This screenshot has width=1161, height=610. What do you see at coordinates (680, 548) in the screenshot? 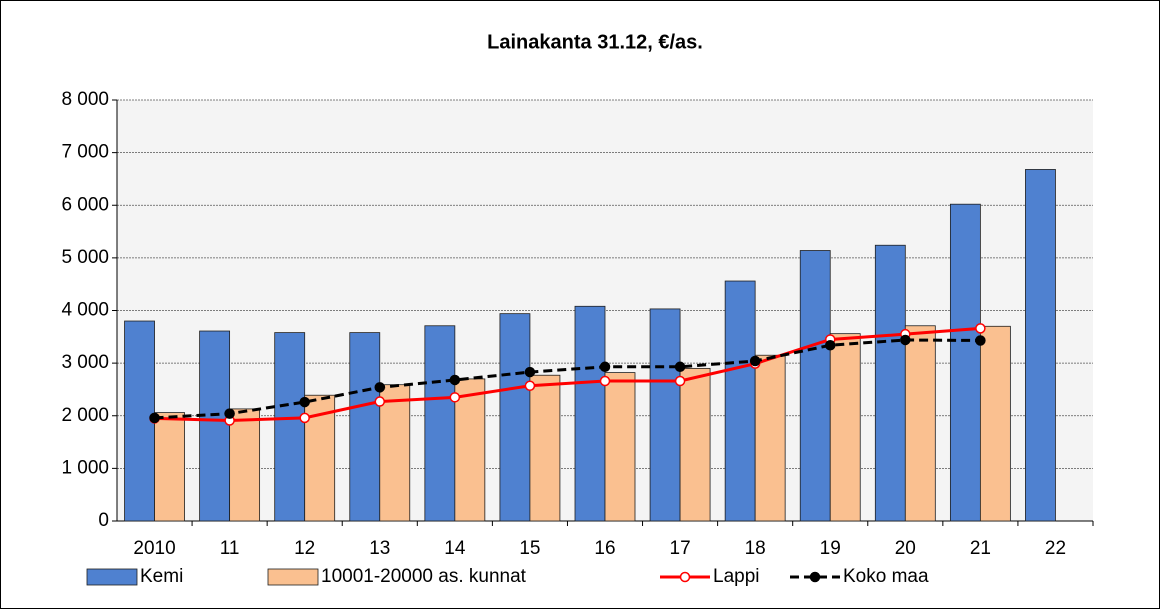
I see `x-tick-label: 17` at bounding box center [680, 548].